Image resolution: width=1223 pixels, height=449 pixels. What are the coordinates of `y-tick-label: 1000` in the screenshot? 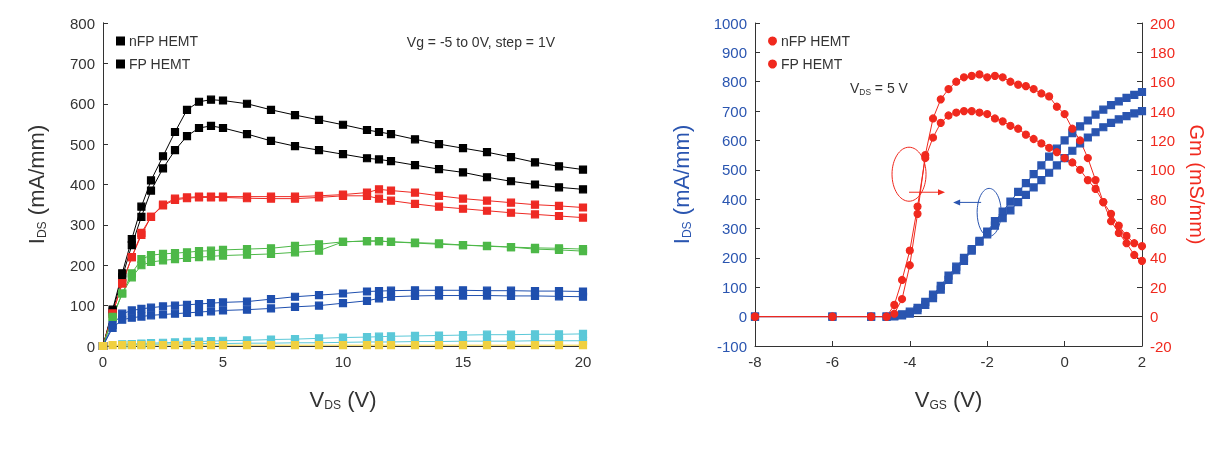 It's located at (730, 23).